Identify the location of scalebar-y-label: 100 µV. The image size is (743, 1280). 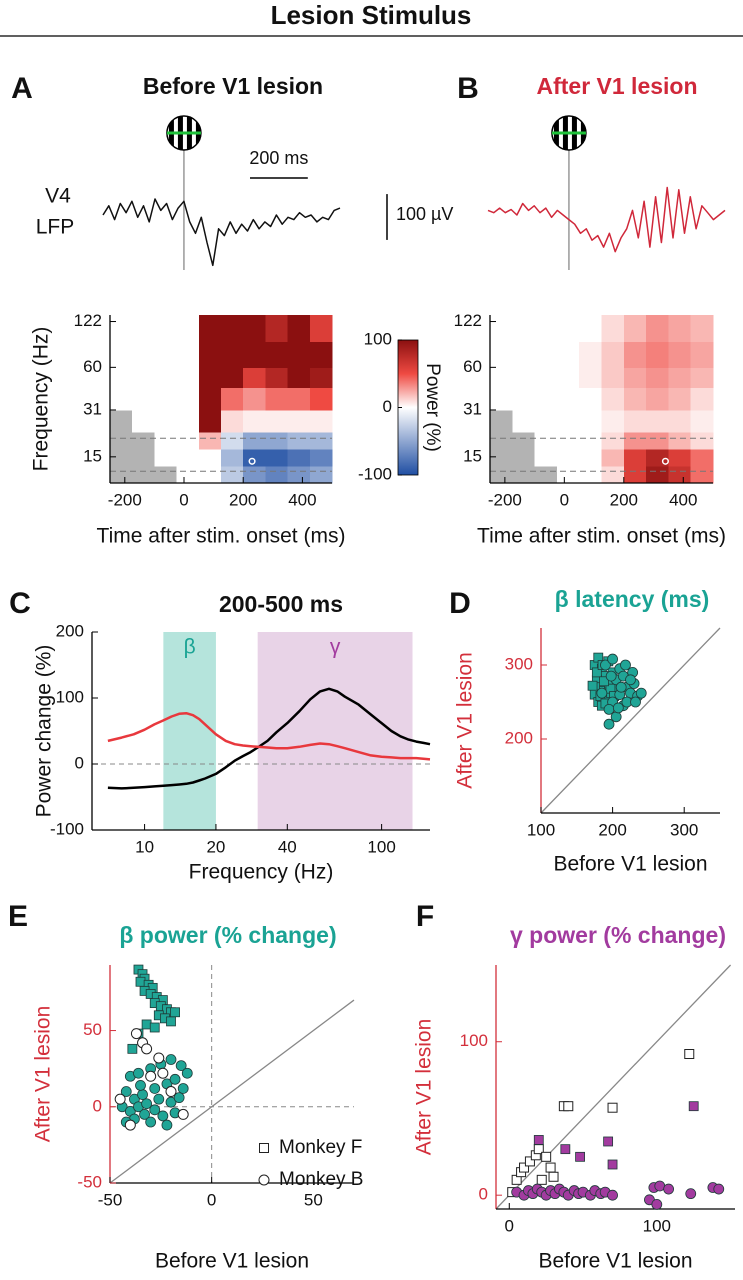
(424, 214).